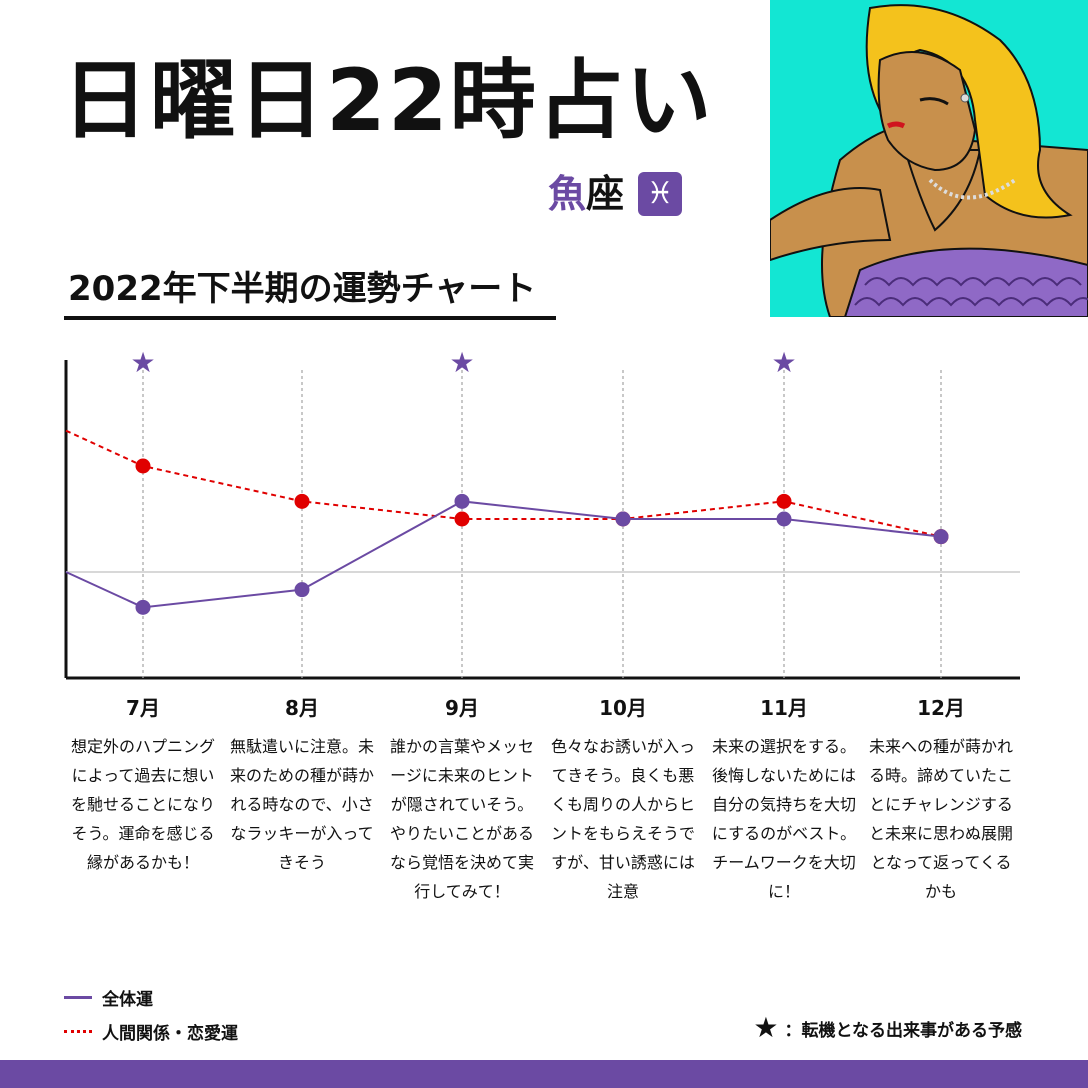  What do you see at coordinates (567, 194) in the screenshot?
I see `sign-name-accent: 魚` at bounding box center [567, 194].